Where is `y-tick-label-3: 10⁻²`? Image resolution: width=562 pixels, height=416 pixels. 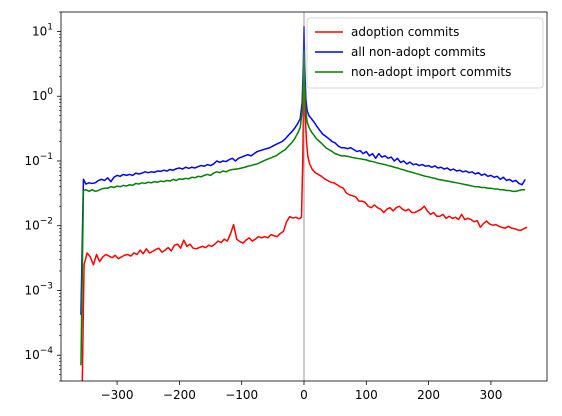 y-tick-label-3: 10⁻² is located at coordinates (38, 225).